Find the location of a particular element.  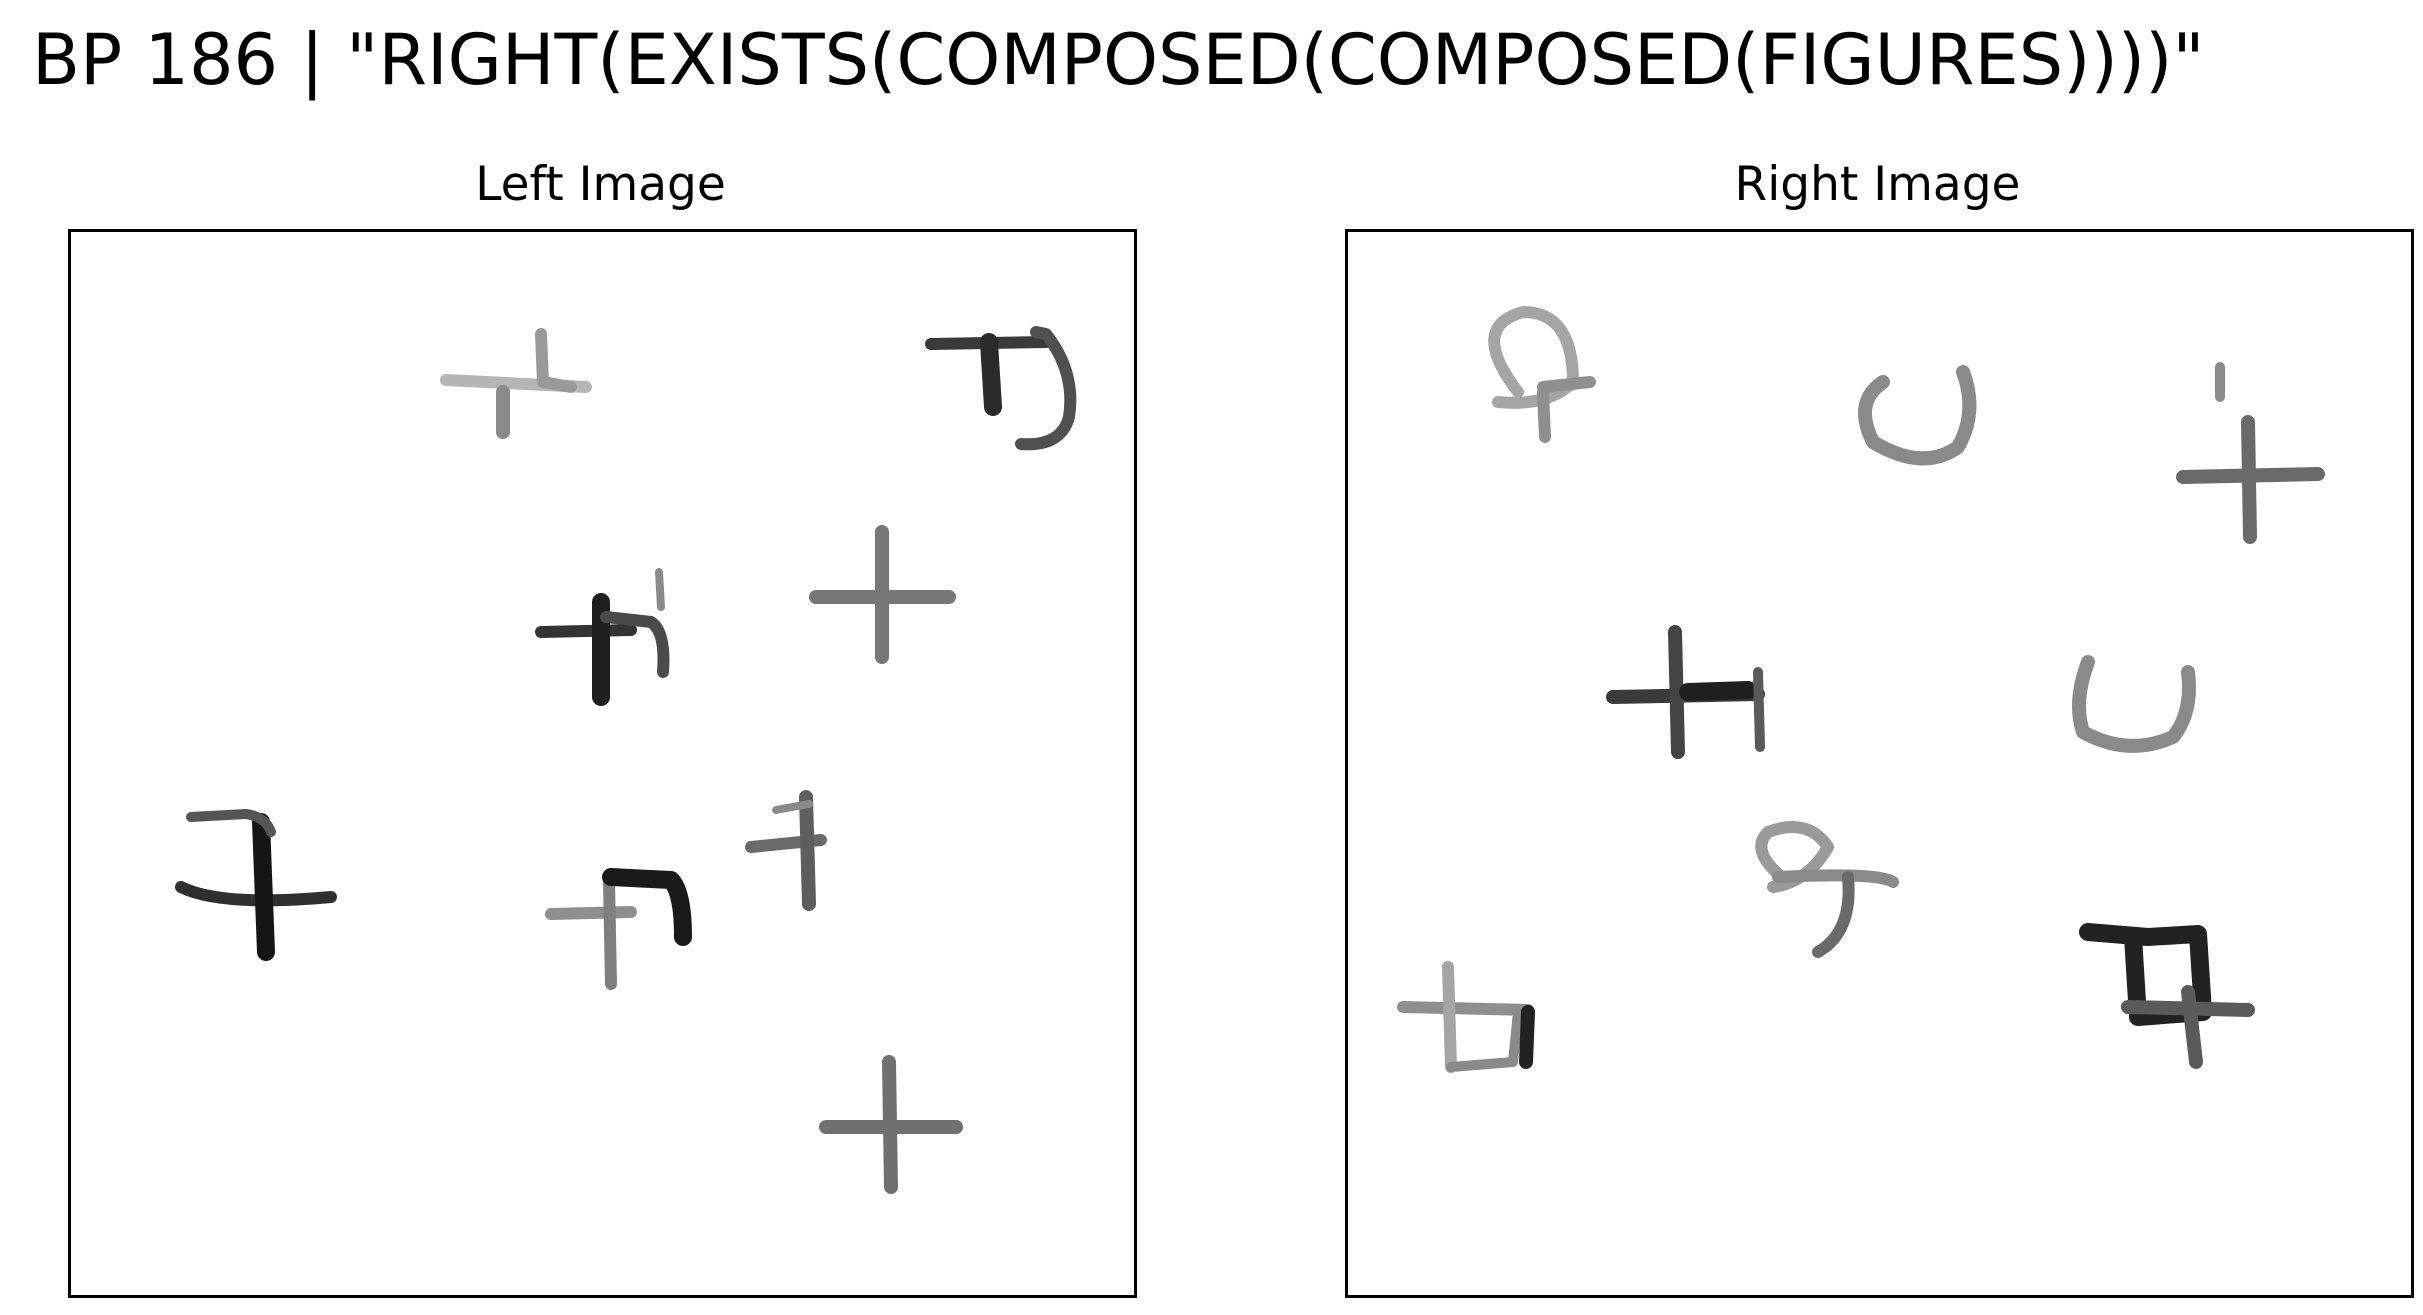

left-panel-title: Left Image is located at coordinates (600, 184).